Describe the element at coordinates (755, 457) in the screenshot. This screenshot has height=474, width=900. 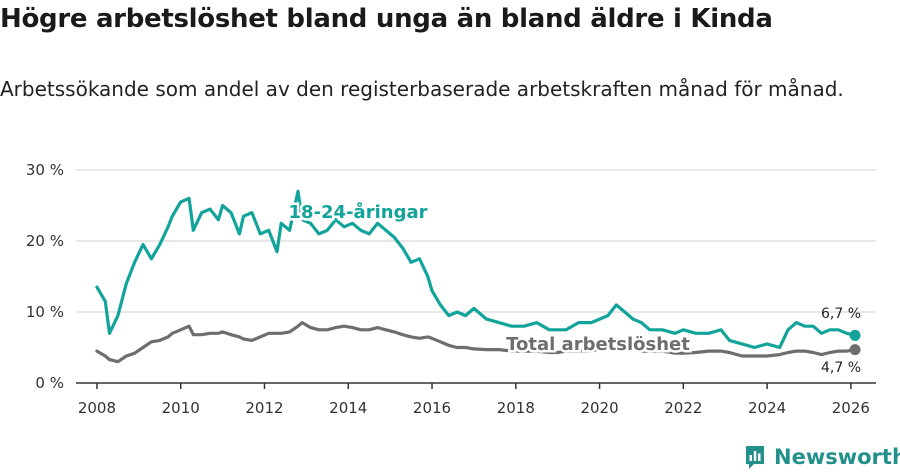
I see `newsworthy-logo-icon` at that location.